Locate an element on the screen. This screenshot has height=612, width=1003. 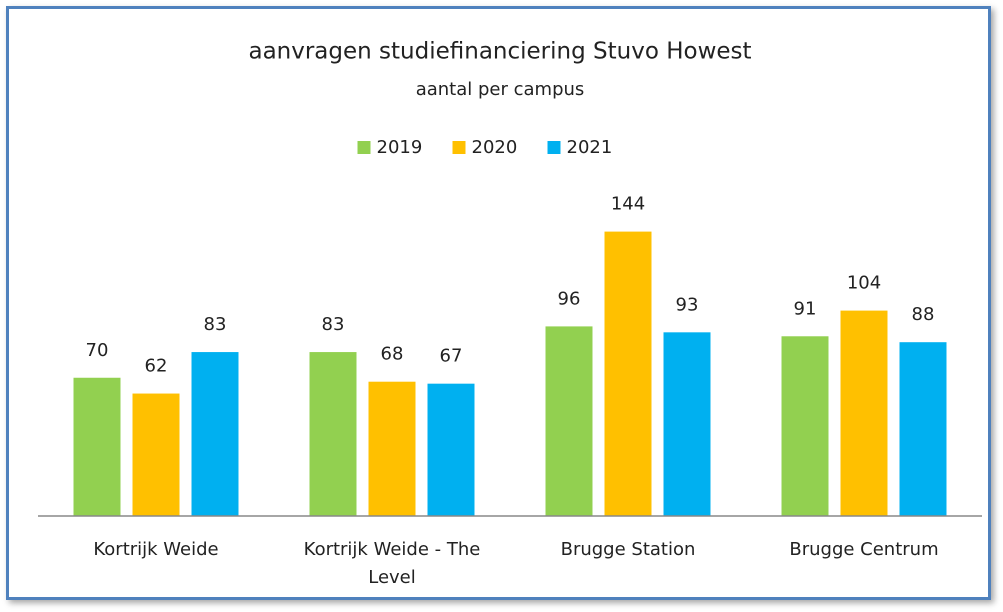
data-label: 70 is located at coordinates (97, 350).